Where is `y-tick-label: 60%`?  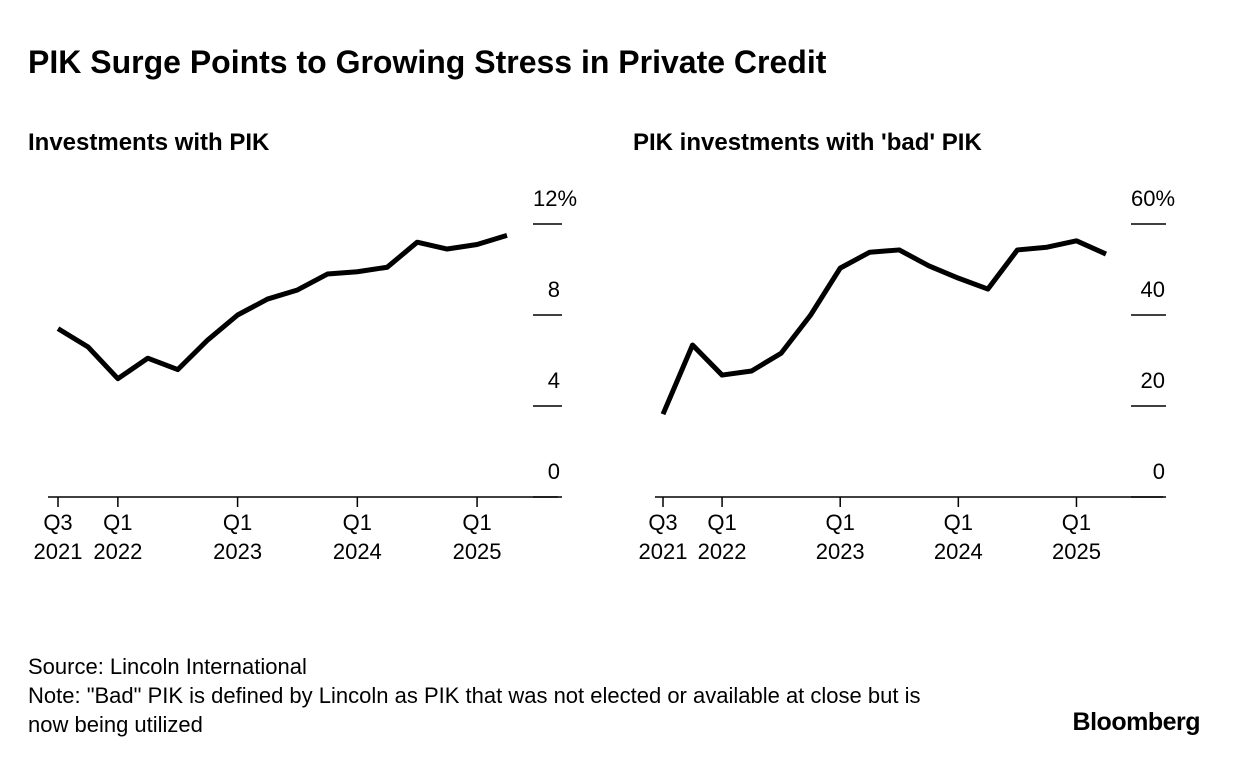
y-tick-label: 60% is located at coordinates (1153, 198).